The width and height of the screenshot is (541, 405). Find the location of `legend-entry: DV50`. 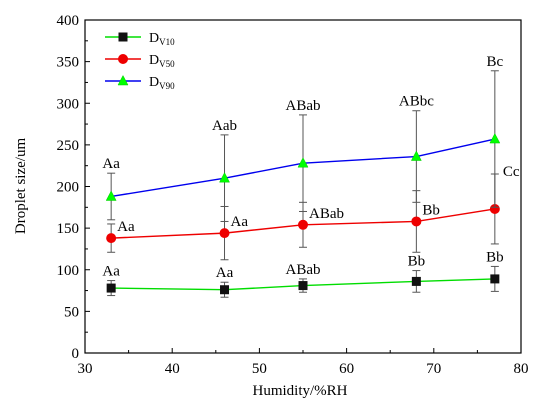

legend-entry: DV50 is located at coordinates (162, 61).